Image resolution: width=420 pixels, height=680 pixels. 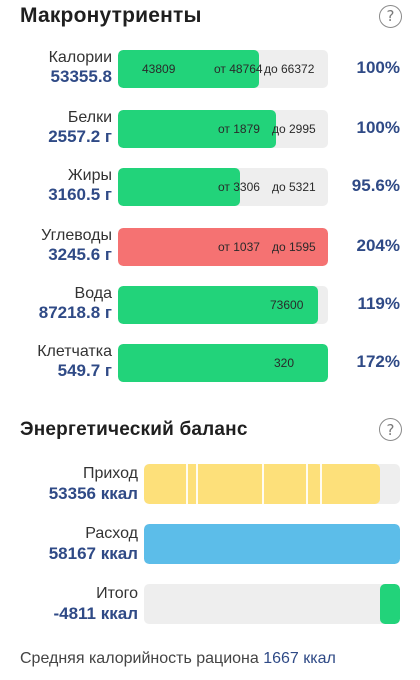 I want to click on energy-header: Энергетический баланс ?, so click(x=211, y=429).